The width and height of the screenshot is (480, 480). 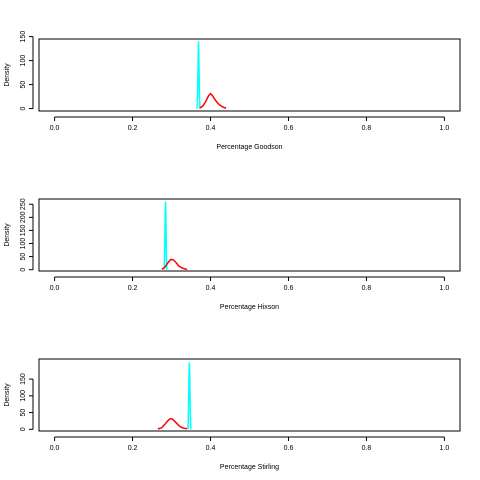 What do you see at coordinates (249, 307) in the screenshot?
I see `x-axis-label: Percentage Hixson` at bounding box center [249, 307].